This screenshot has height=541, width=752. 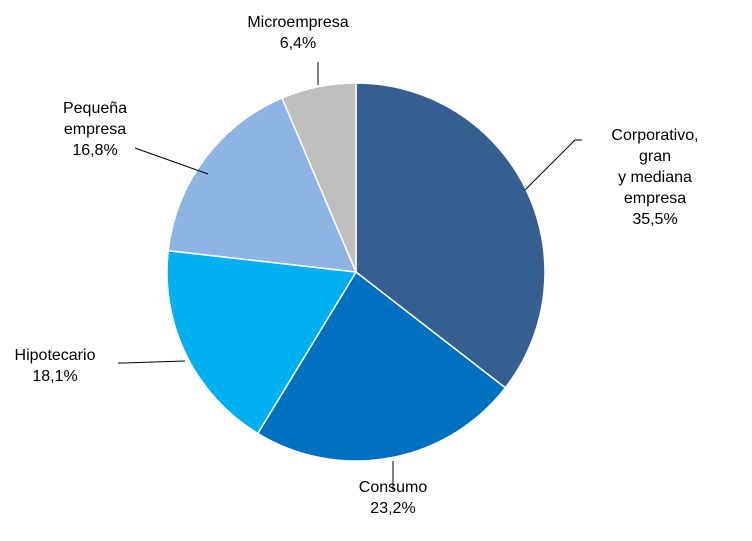 What do you see at coordinates (95, 119) in the screenshot?
I see `category-label: Pequeña empresa` at bounding box center [95, 119].